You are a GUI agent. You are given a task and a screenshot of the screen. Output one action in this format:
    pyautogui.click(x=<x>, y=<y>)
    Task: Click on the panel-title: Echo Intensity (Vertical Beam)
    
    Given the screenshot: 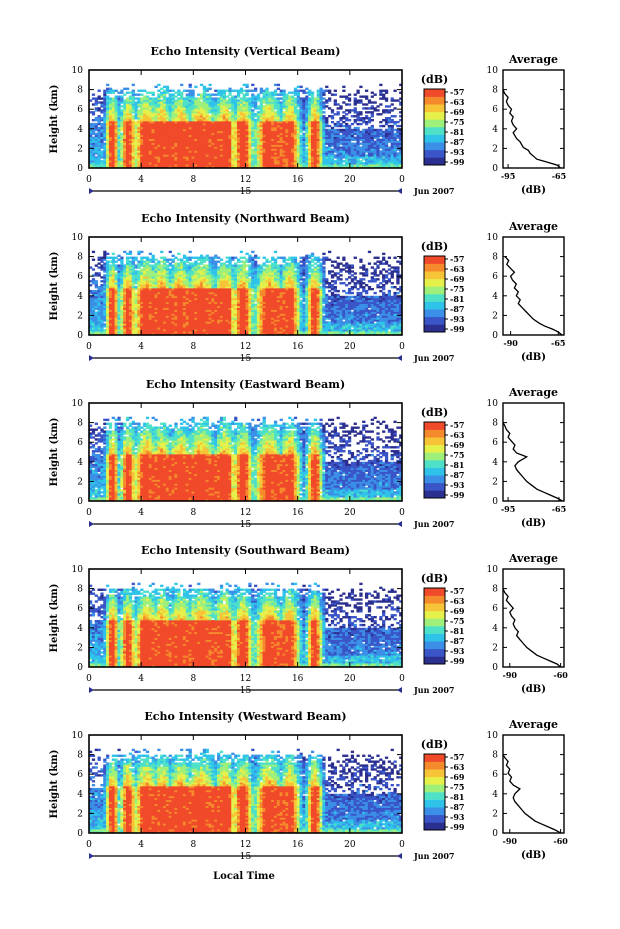 What is the action you would take?
    pyautogui.click(x=245, y=51)
    